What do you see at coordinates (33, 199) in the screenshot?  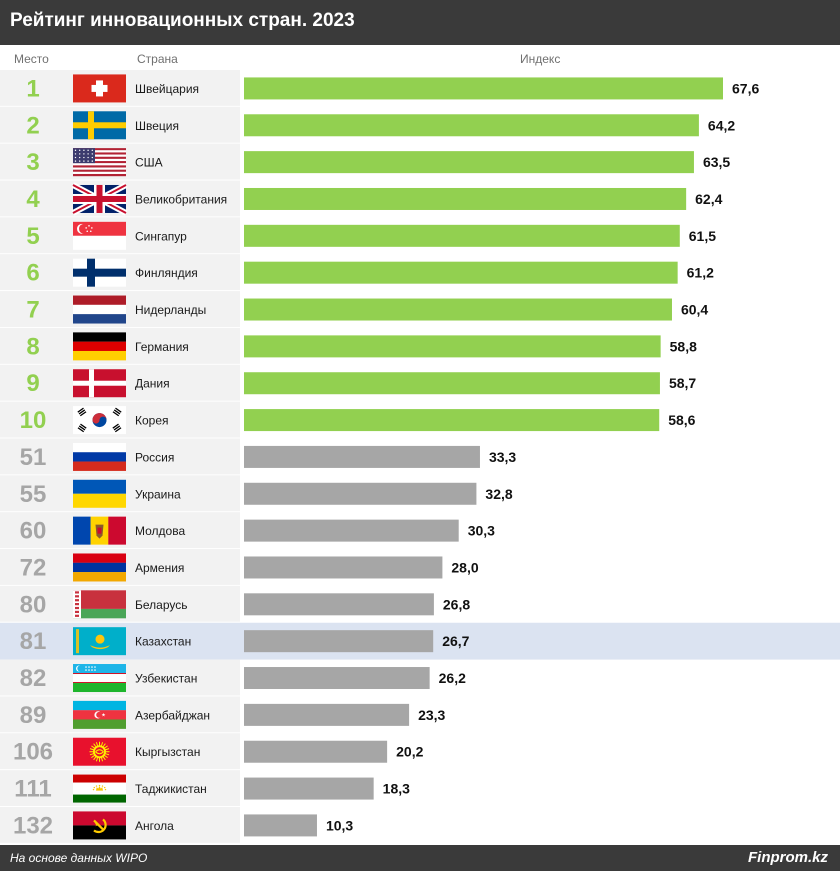 I see `rank-label: 4` at bounding box center [33, 199].